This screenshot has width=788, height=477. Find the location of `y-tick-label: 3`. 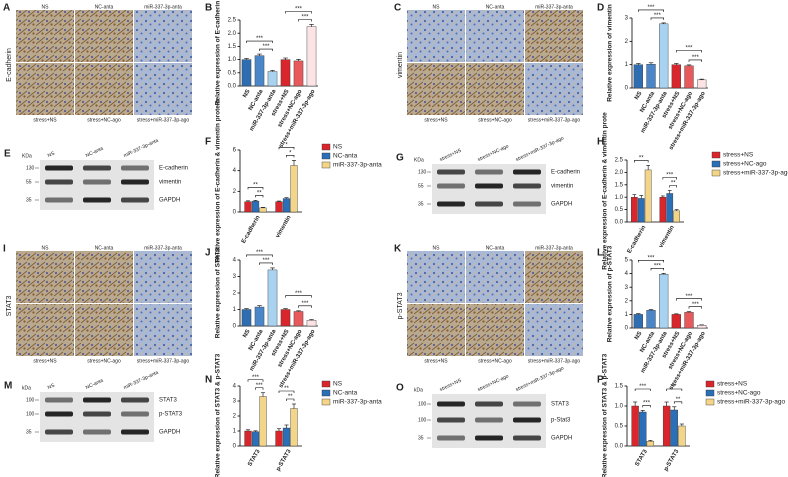

y-tick-label: 3 is located at coordinates (235, 402).